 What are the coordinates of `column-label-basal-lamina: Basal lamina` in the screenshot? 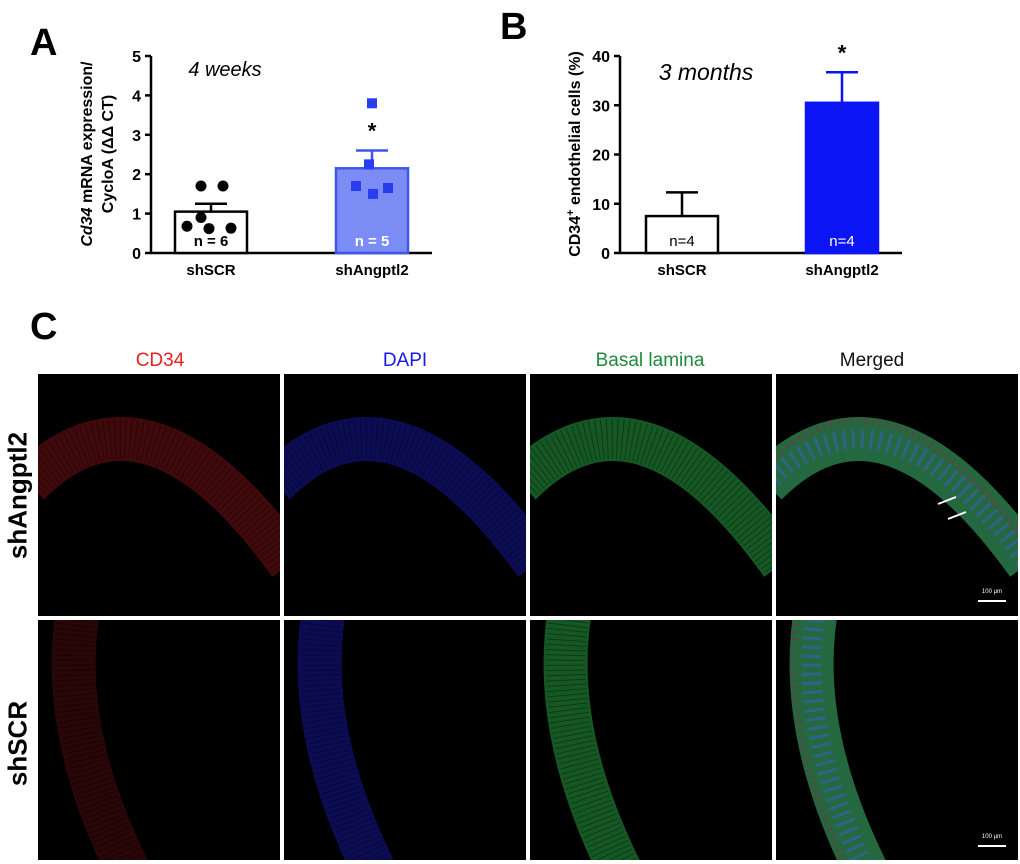 It's located at (650, 360).